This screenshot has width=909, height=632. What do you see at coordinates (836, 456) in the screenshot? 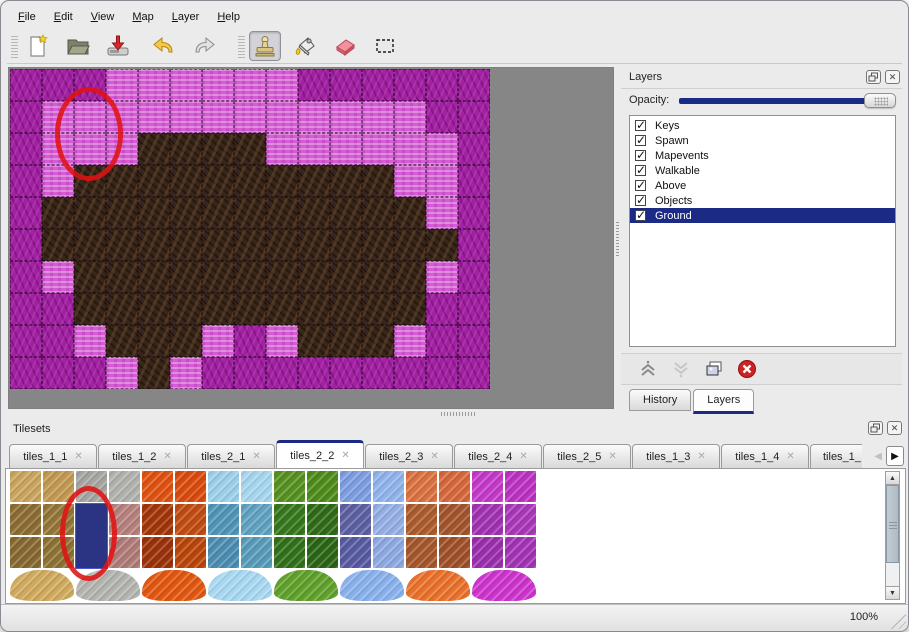
I see `tileset-tab-tiles_1_: tiles_1_✕` at bounding box center [836, 456].